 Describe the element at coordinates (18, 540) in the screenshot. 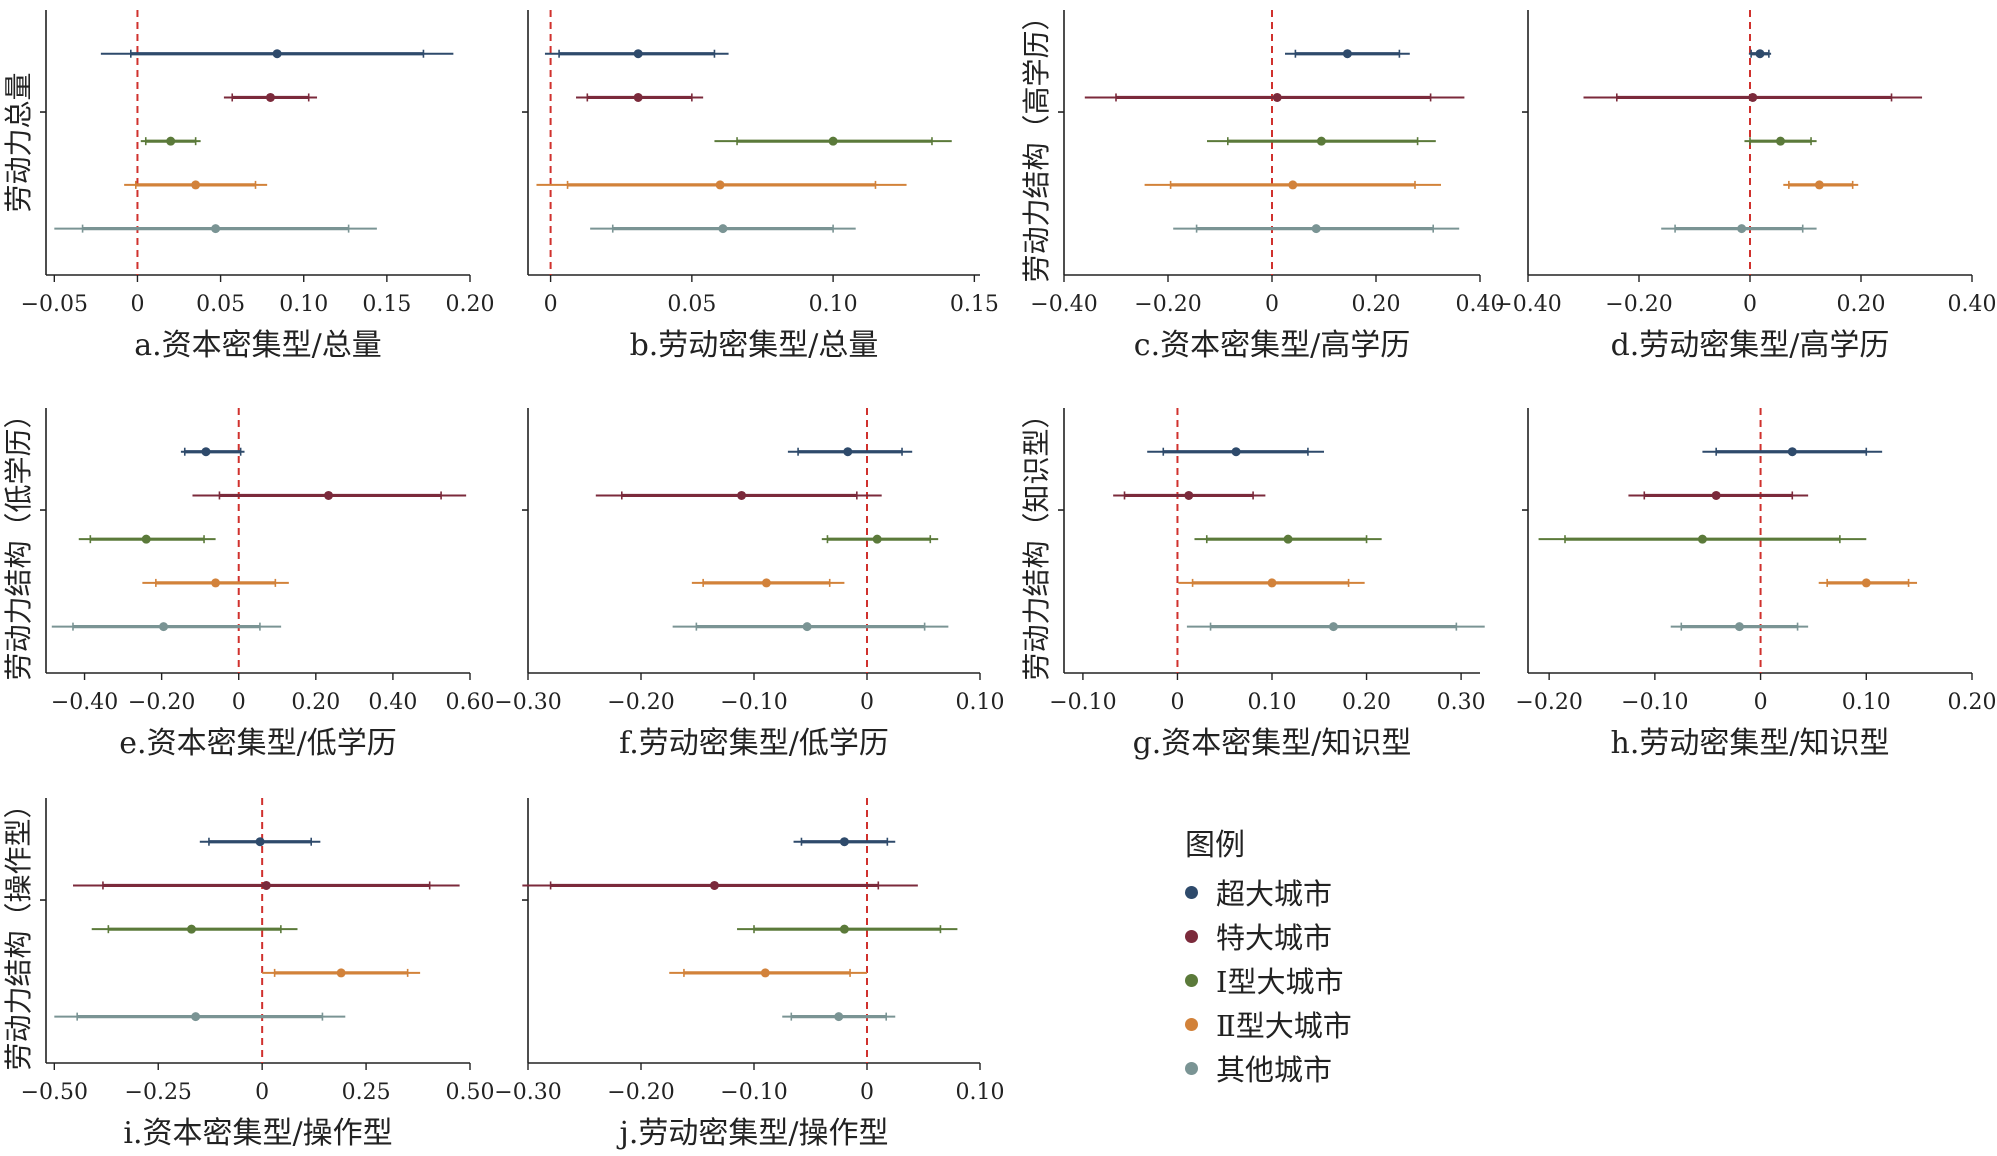

I see `y-axis-label: 劳动力结构（低学历）` at that location.